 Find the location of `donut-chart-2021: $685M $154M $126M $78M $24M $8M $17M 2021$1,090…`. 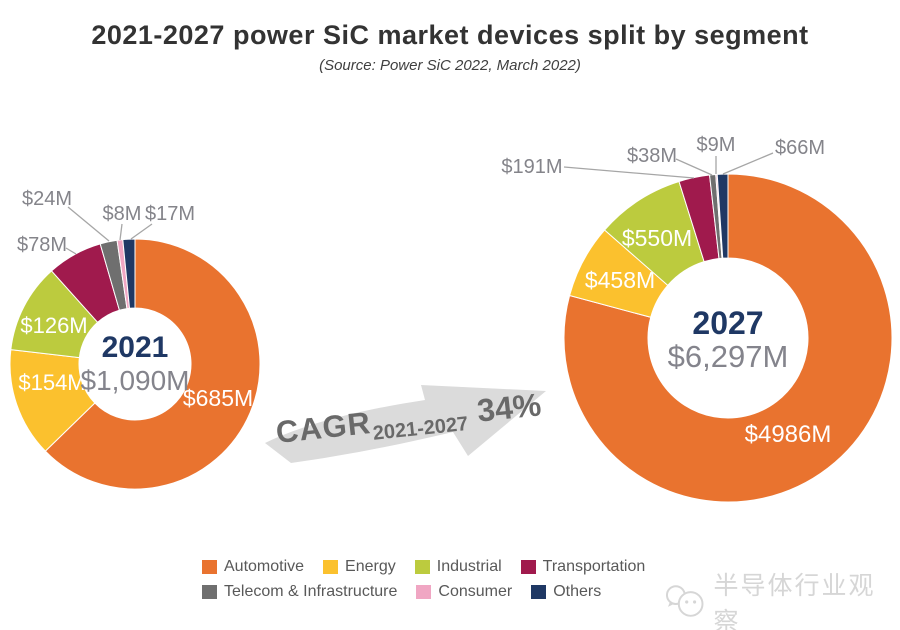

donut-chart-2021: $685M $154M $126M $78M $24M $8M $17M 2021$1,090… is located at coordinates (135, 339).